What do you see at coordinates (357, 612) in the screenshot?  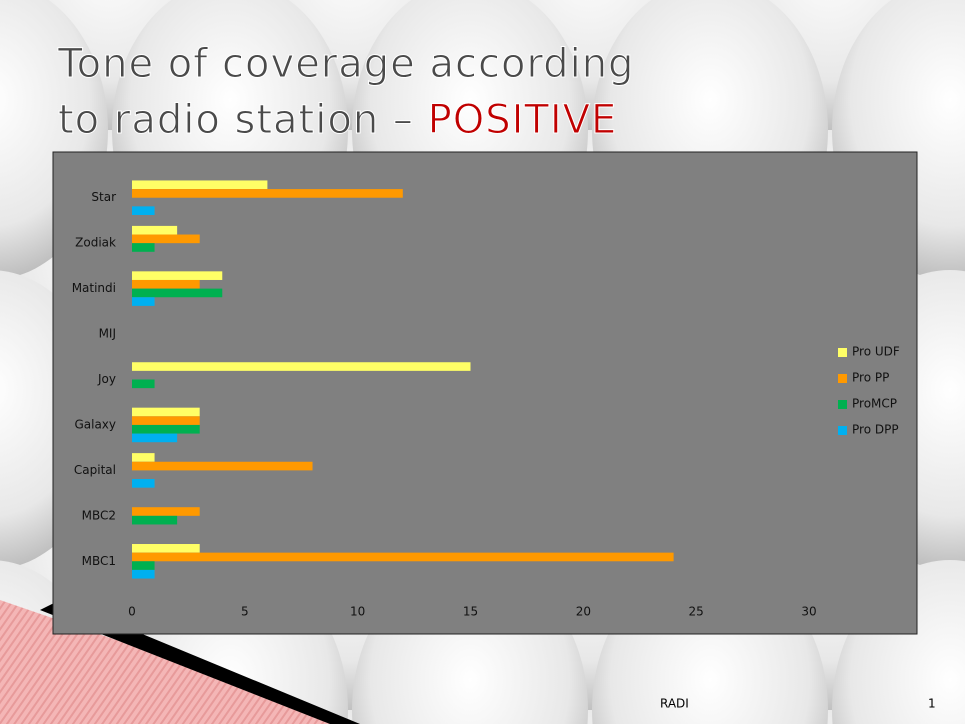 I see `x-tick-label: 10` at bounding box center [357, 612].